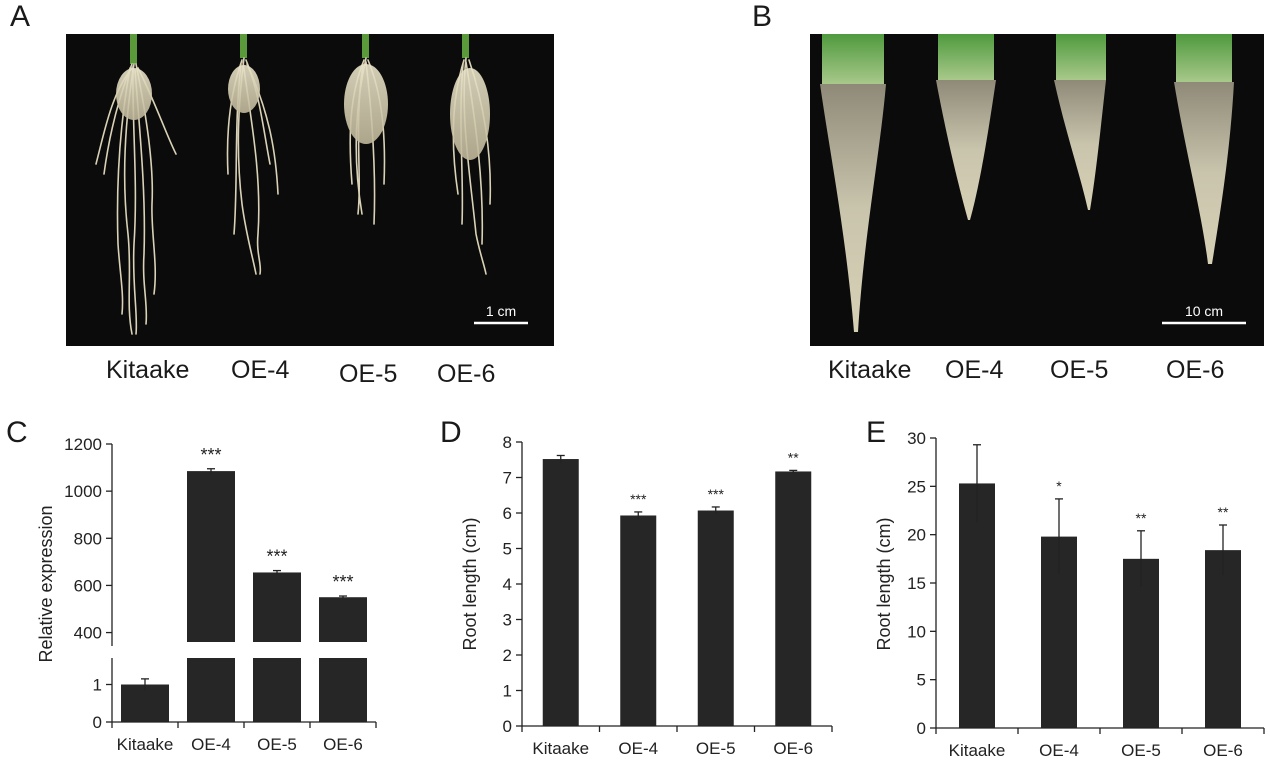 This screenshot has width=1270, height=766. Describe the element at coordinates (507, 620) in the screenshot. I see `y-tick-label: 3` at that location.